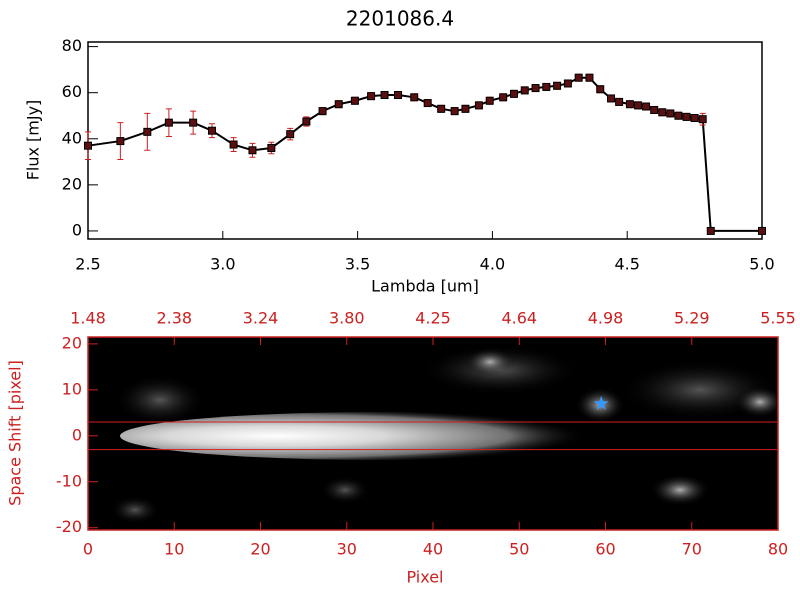  What do you see at coordinates (88, 549) in the screenshot?
I see `x-tick-label: 0` at bounding box center [88, 549].